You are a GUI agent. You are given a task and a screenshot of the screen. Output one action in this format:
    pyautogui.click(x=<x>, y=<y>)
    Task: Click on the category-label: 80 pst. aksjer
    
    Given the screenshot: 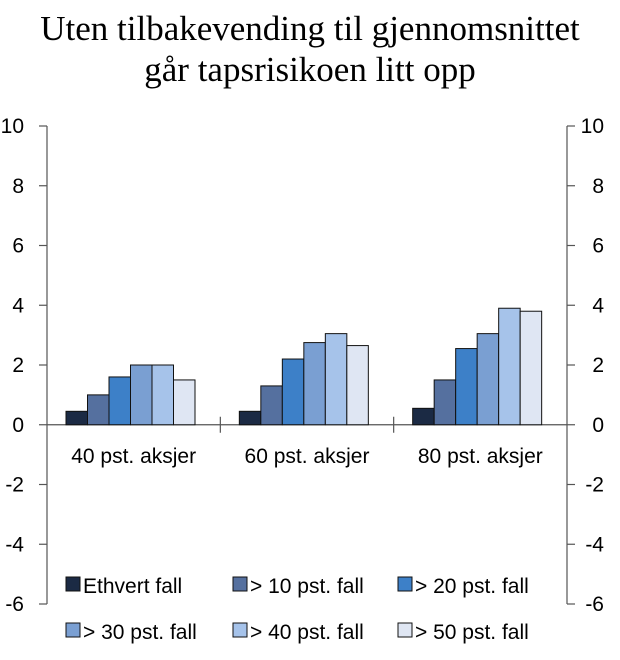 What is the action you would take?
    pyautogui.click(x=480, y=456)
    